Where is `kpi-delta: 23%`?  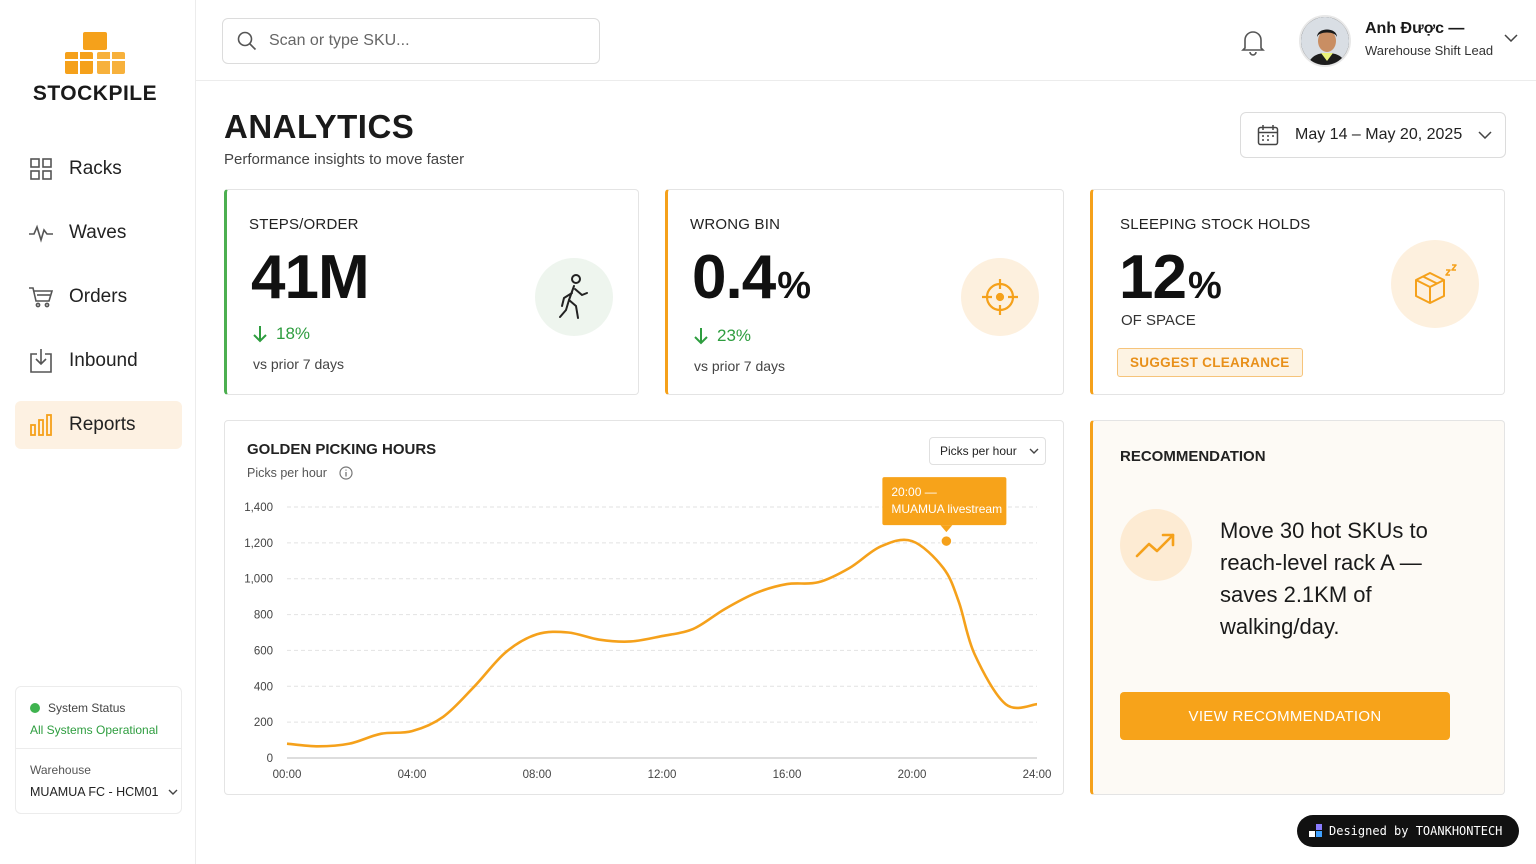
kpi-delta: 23% is located at coordinates (722, 336).